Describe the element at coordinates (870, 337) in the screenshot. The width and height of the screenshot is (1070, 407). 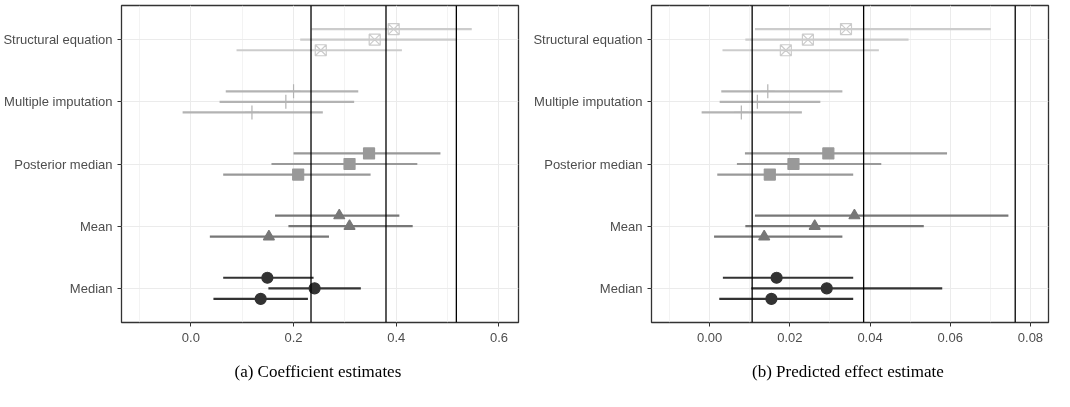
I see `x-tick-label: 0.04` at that location.